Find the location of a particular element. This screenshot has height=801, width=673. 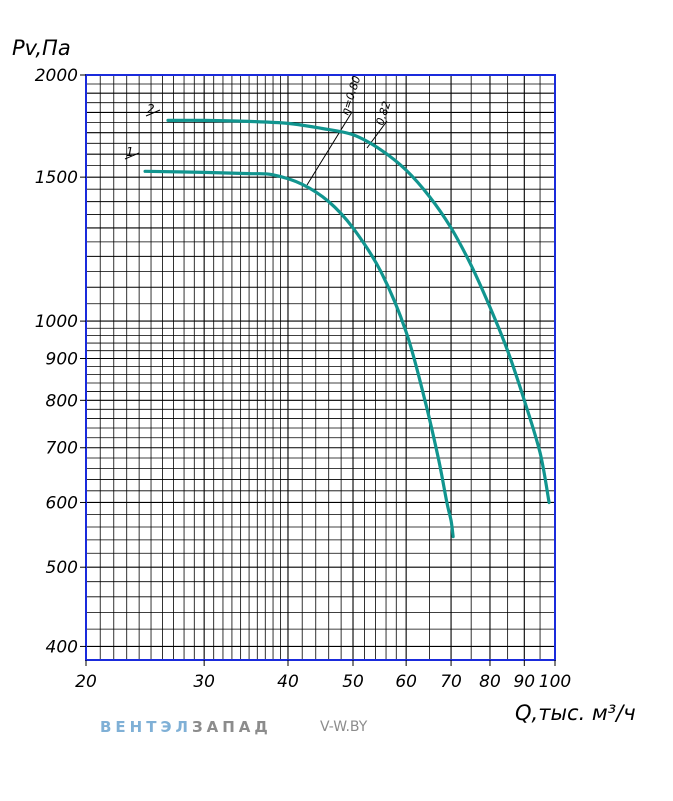

y-tick-label: 2000 is located at coordinates (56, 76).